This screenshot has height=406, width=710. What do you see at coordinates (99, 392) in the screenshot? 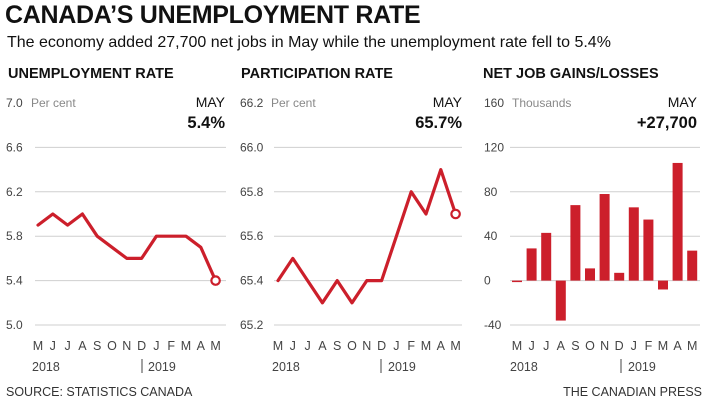
I see `source-note: SOURCE: STATISTICS CANADA` at bounding box center [99, 392].